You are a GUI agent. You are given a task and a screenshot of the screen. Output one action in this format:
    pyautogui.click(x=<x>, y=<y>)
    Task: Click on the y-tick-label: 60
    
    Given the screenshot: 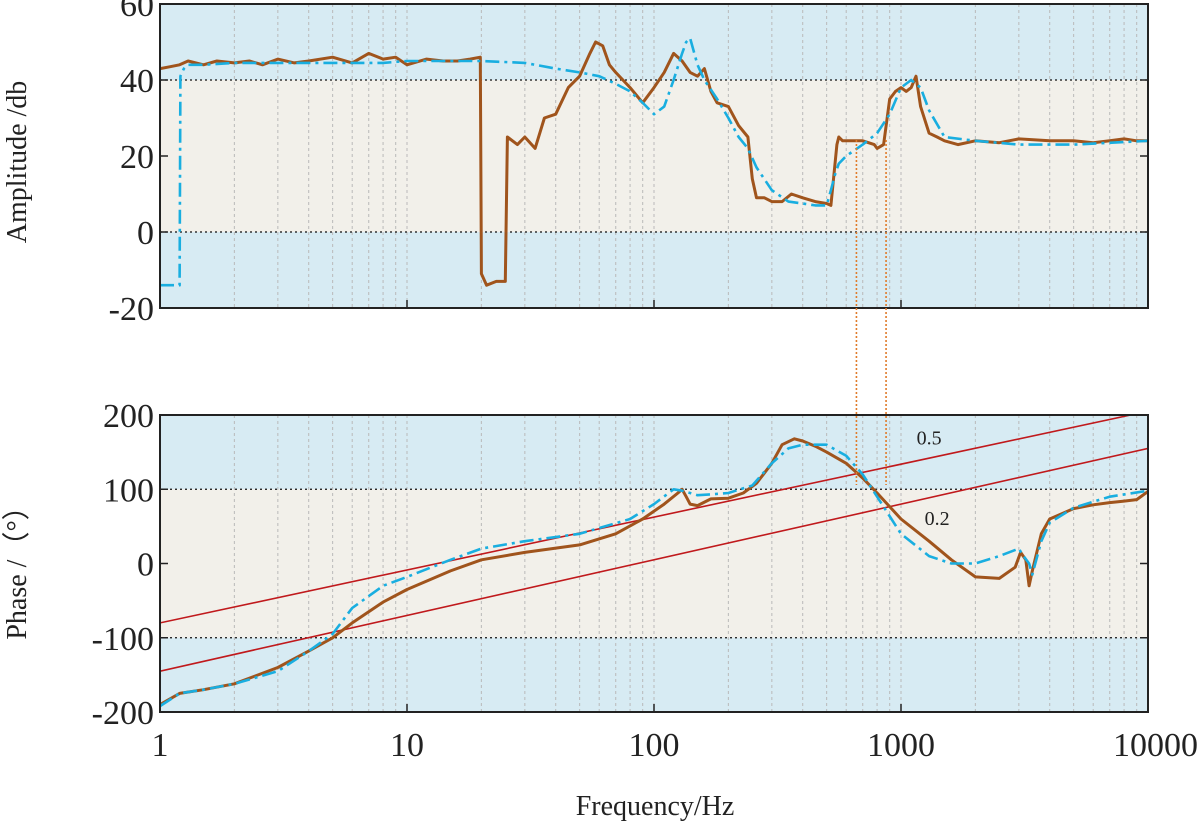 What is the action you would take?
    pyautogui.click(x=137, y=12)
    